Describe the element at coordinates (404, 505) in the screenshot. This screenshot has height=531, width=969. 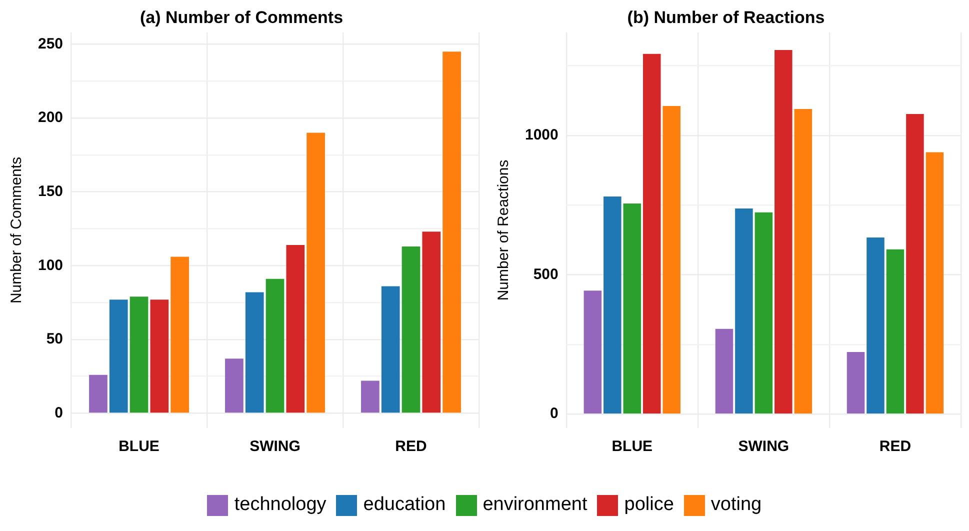
I see `legend-label: education` at that location.